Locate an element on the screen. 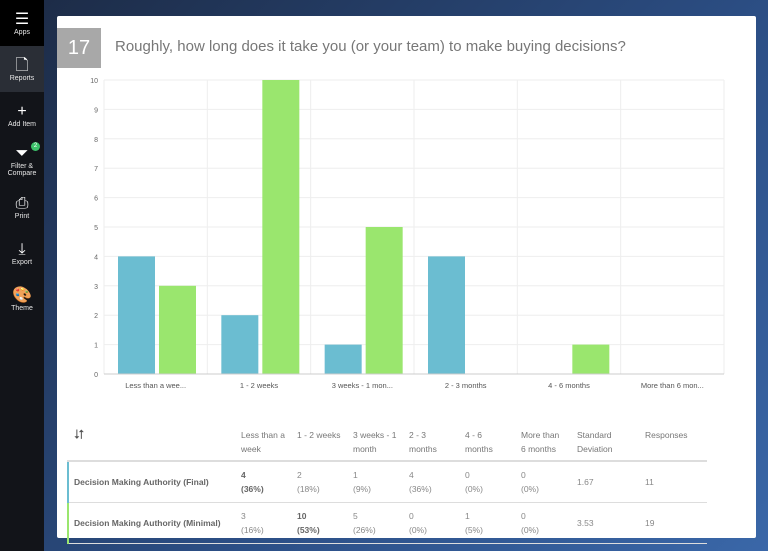 The width and height of the screenshot is (768, 551). y-tick-label: 2 is located at coordinates (96, 316).